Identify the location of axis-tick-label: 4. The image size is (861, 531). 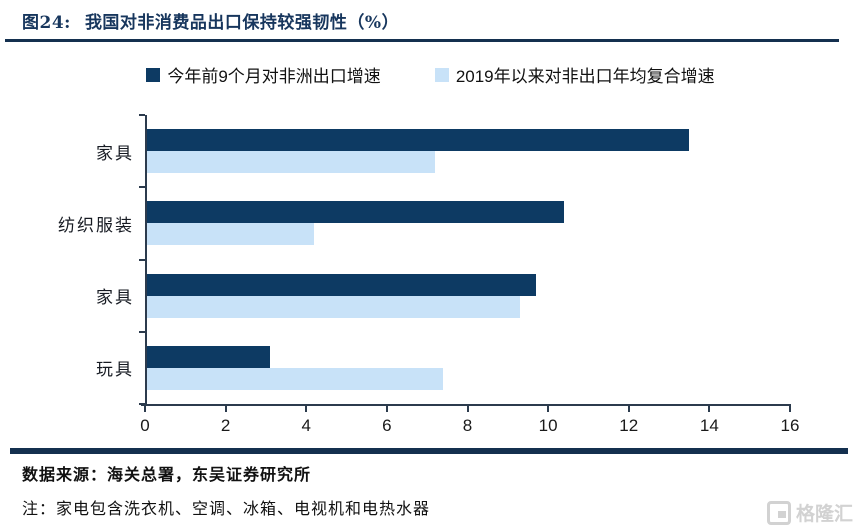
(306, 425).